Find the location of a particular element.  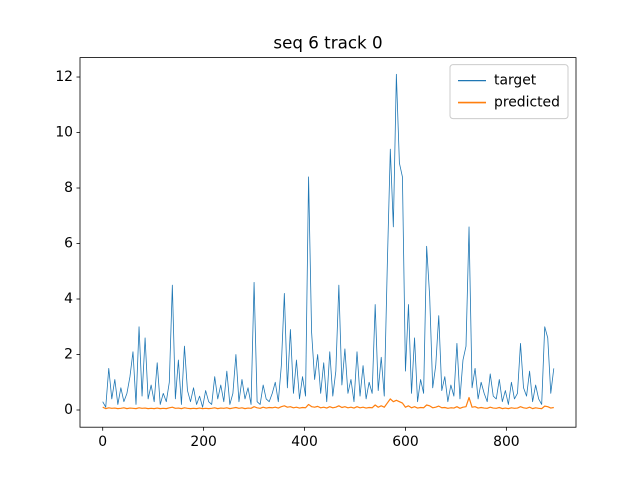

y-tick-label: 12 is located at coordinates (64, 77).